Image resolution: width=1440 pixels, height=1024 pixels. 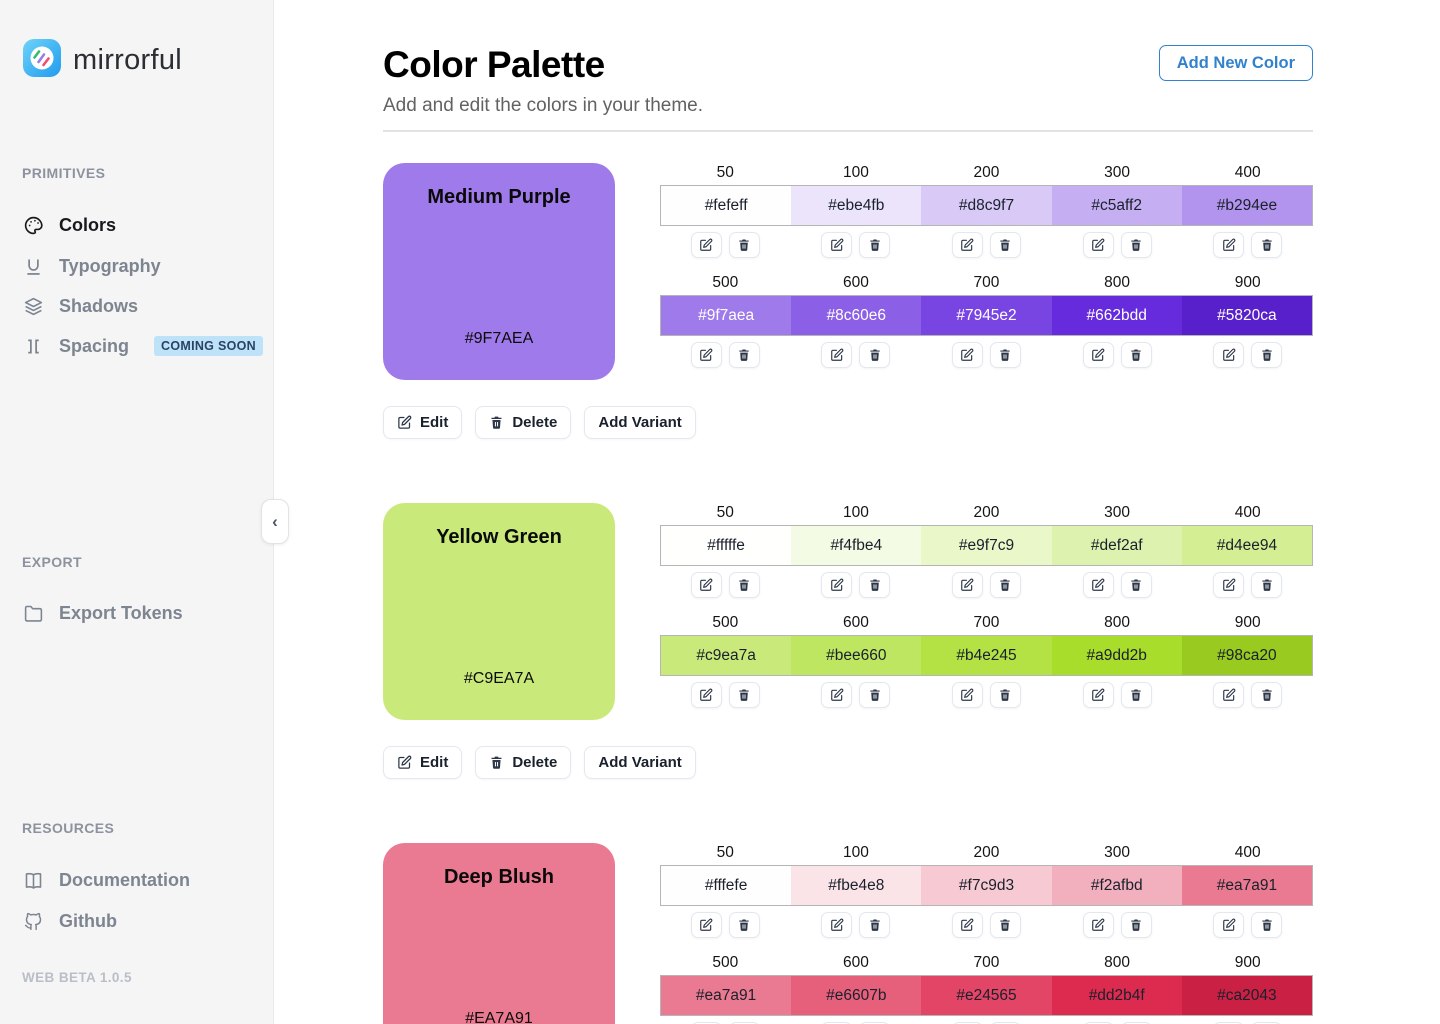 I want to click on sidebar-item-label: Documentation, so click(x=125, y=879).